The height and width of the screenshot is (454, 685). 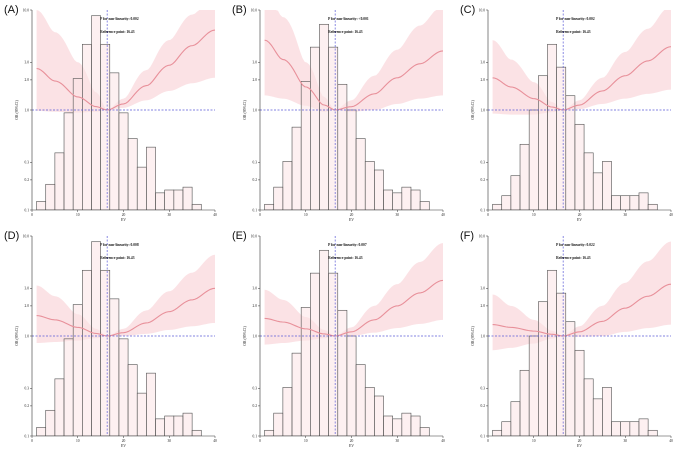 What do you see at coordinates (17, 110) in the screenshot?
I see `y-axis-title: OR (95%CI)` at bounding box center [17, 110].